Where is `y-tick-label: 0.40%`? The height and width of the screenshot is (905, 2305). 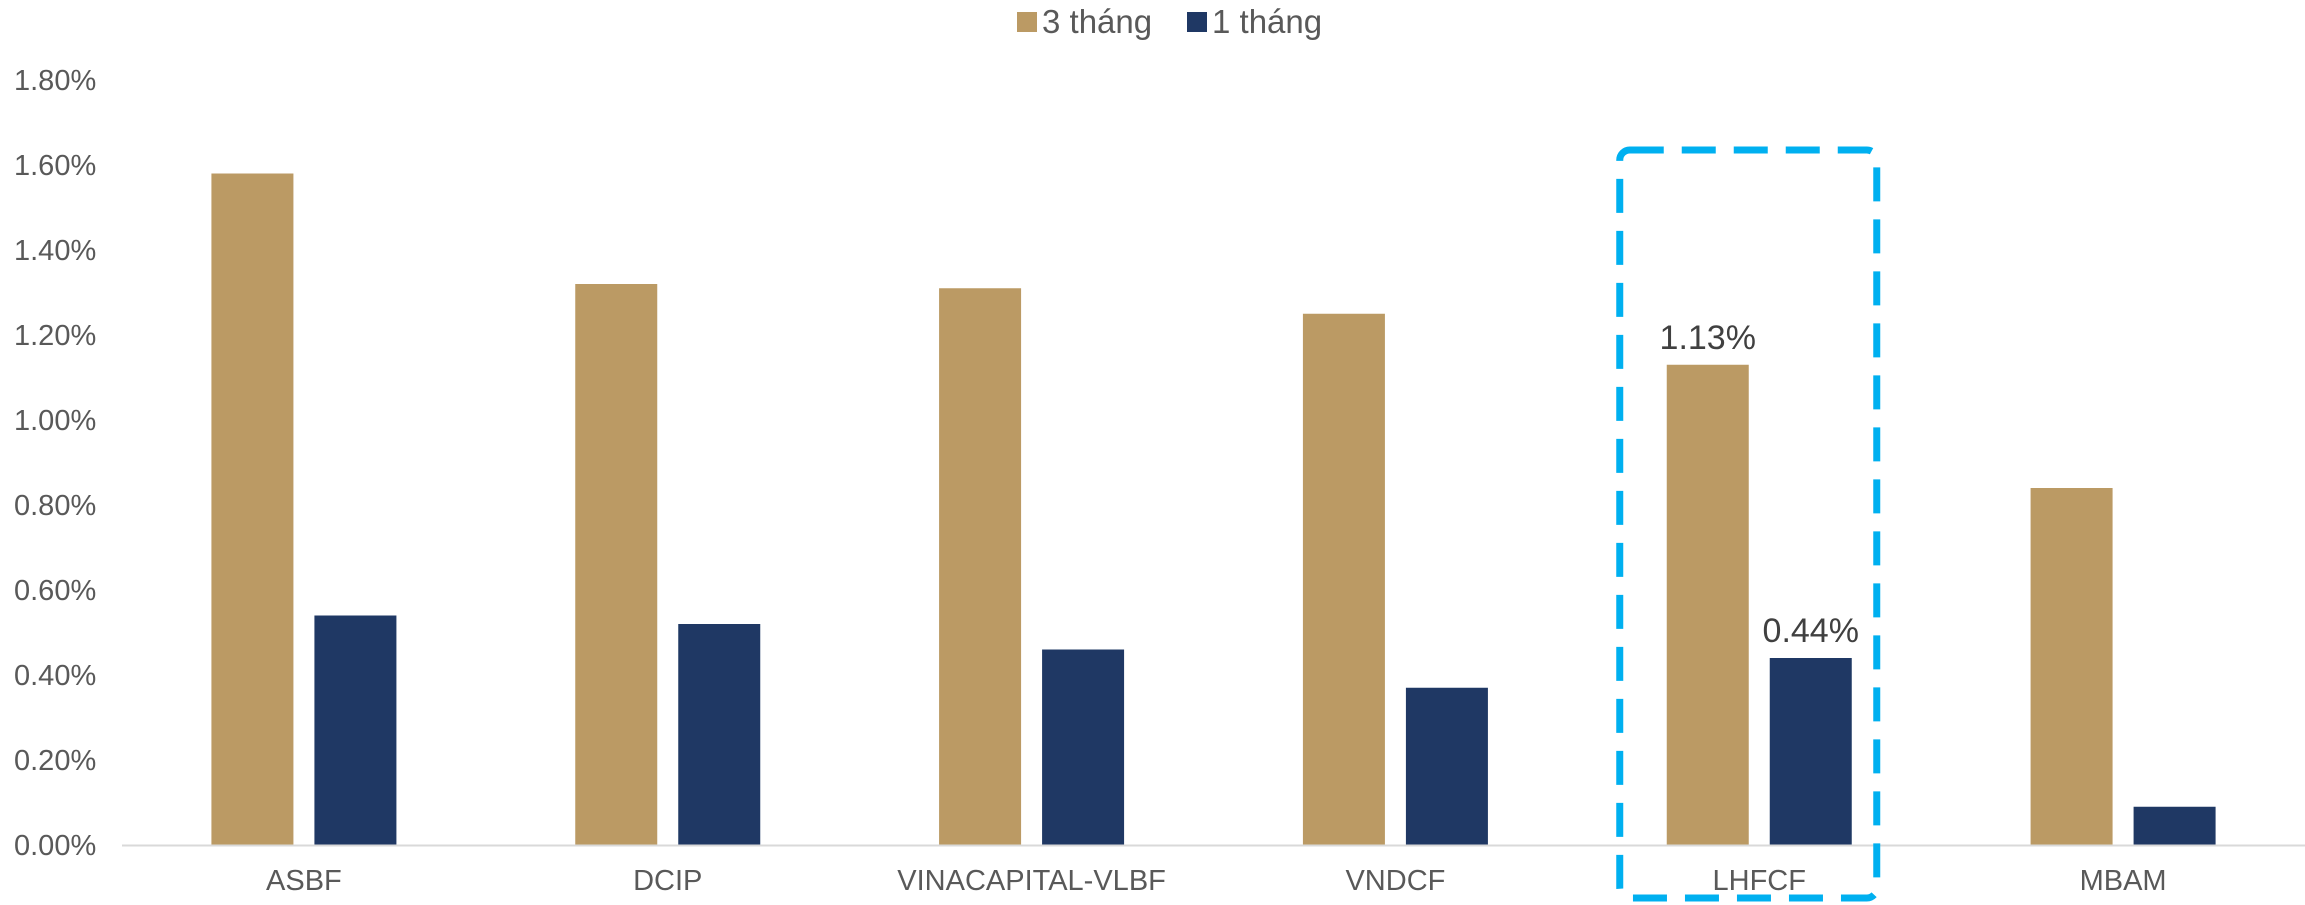 y-tick-label: 0.40% is located at coordinates (55, 676).